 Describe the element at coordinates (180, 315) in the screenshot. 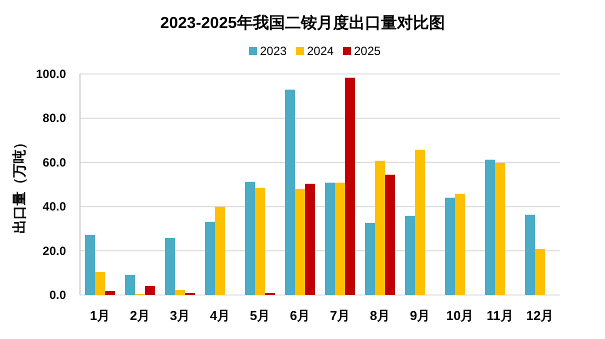

I see `x-tick-label: 3月` at that location.